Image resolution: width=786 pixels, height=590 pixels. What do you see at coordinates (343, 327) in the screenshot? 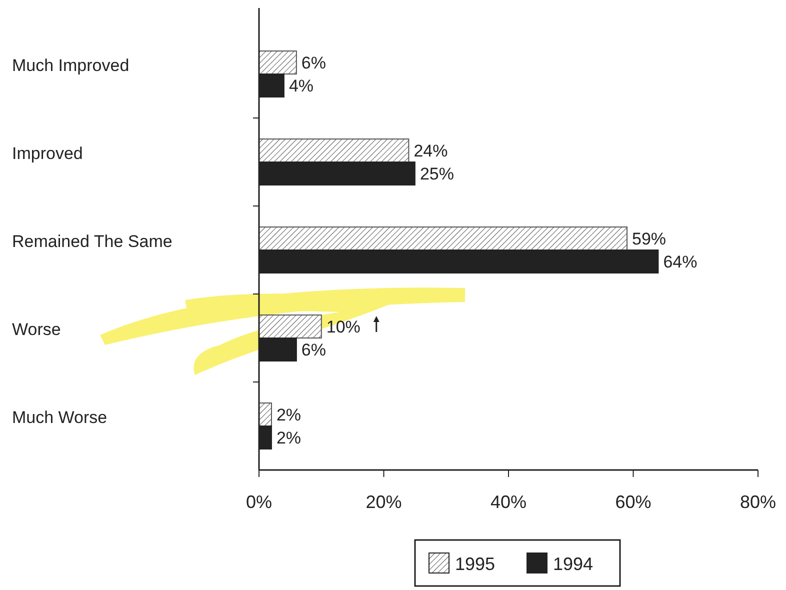
I see `data-label: 10%` at bounding box center [343, 327].